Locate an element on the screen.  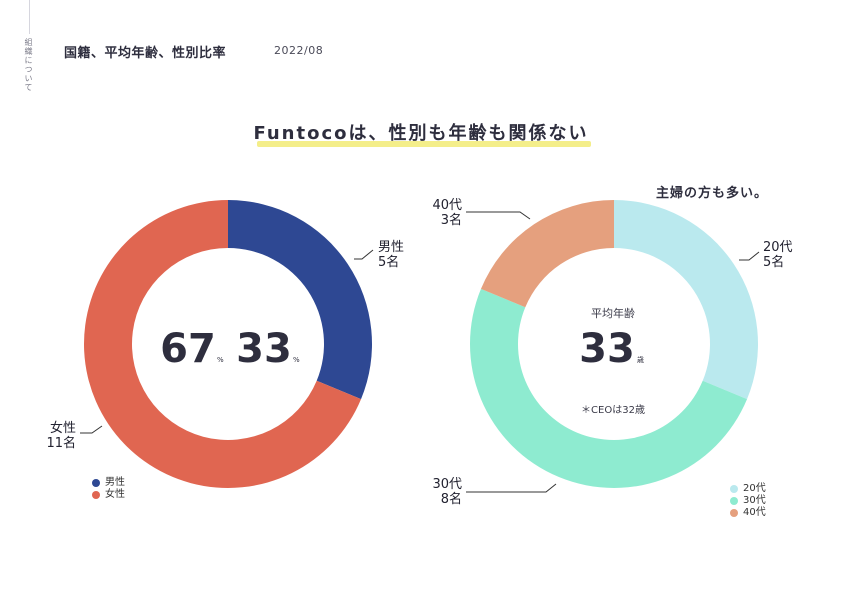
slice-male is located at coordinates (300, 300).